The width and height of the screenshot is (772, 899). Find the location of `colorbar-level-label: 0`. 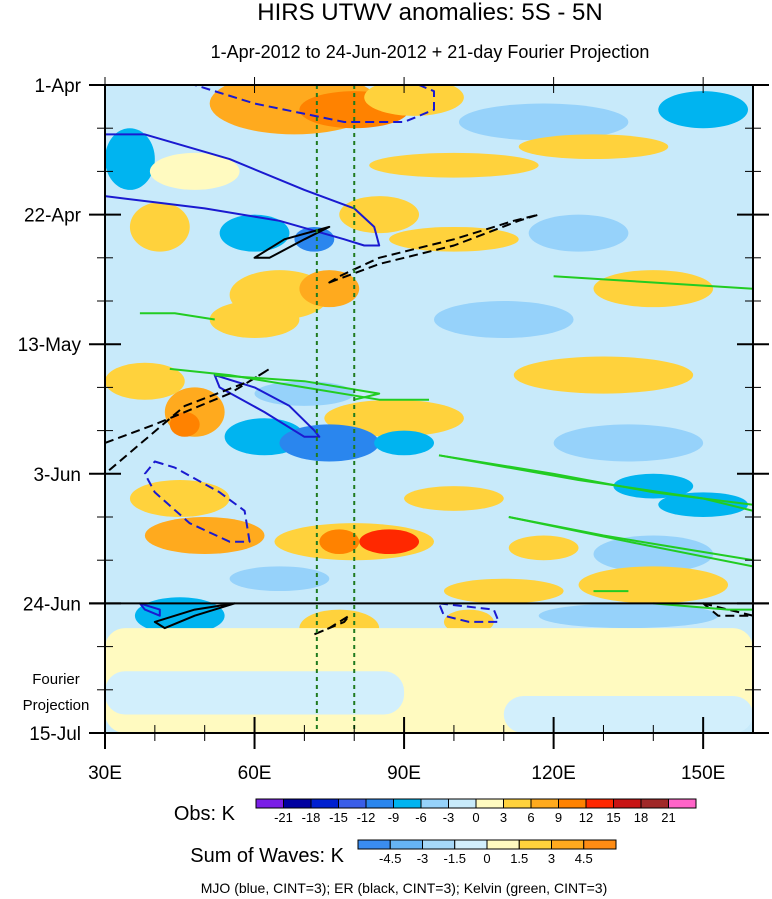

colorbar-level-label: 0 is located at coordinates (486, 858).